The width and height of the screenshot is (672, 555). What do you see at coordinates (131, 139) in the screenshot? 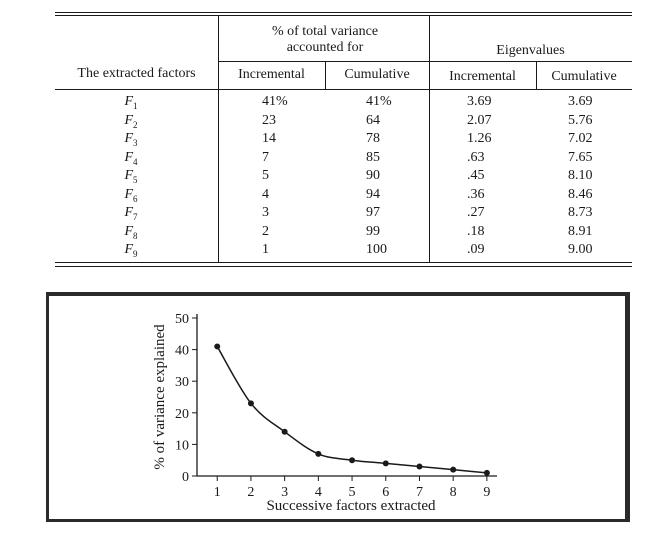
I see `factor-label: F3` at bounding box center [131, 139].